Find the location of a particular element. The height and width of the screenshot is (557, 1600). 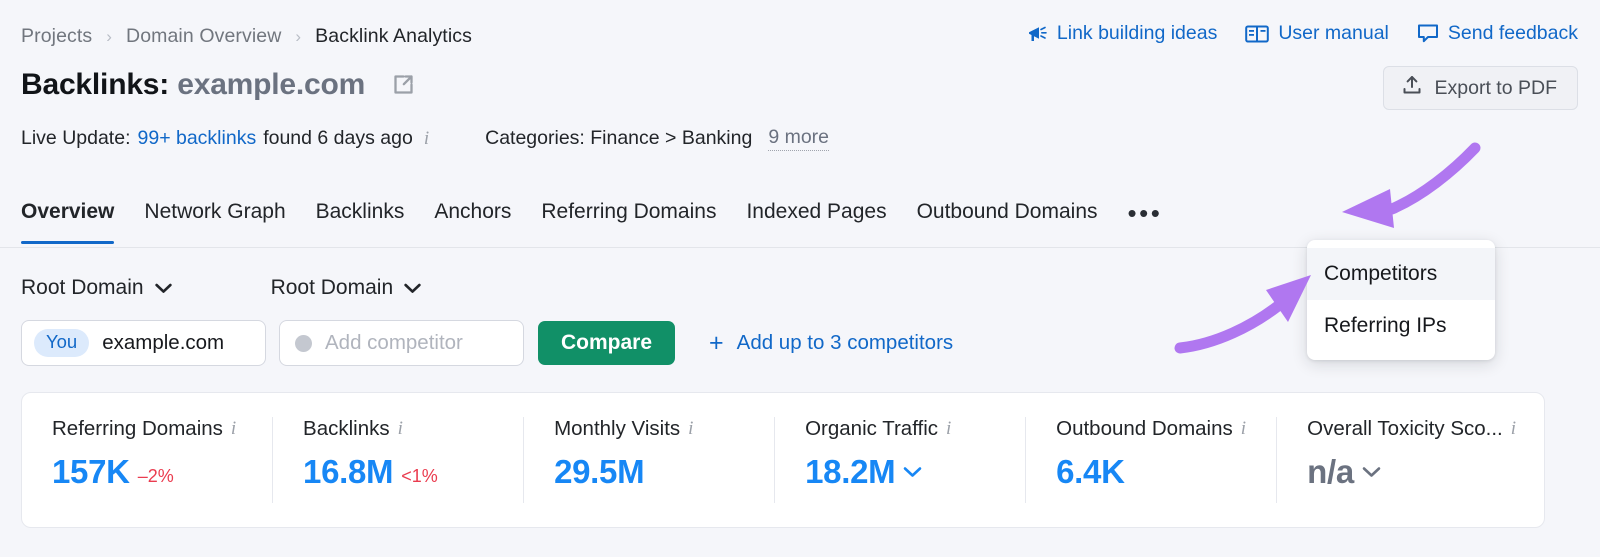

categories-group: Categories: Finance > Banking 9 more is located at coordinates (657, 138).